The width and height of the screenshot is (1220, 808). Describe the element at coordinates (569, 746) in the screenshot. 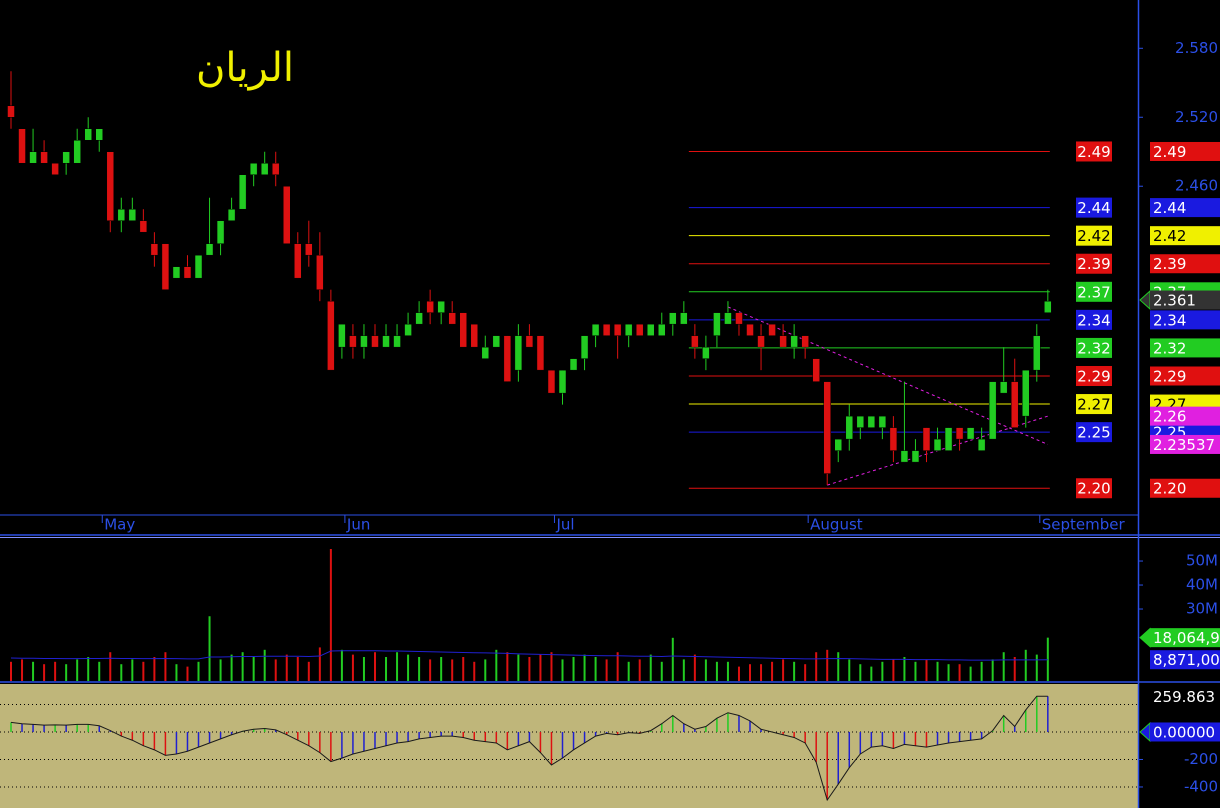

I see `oscillator-pane` at that location.